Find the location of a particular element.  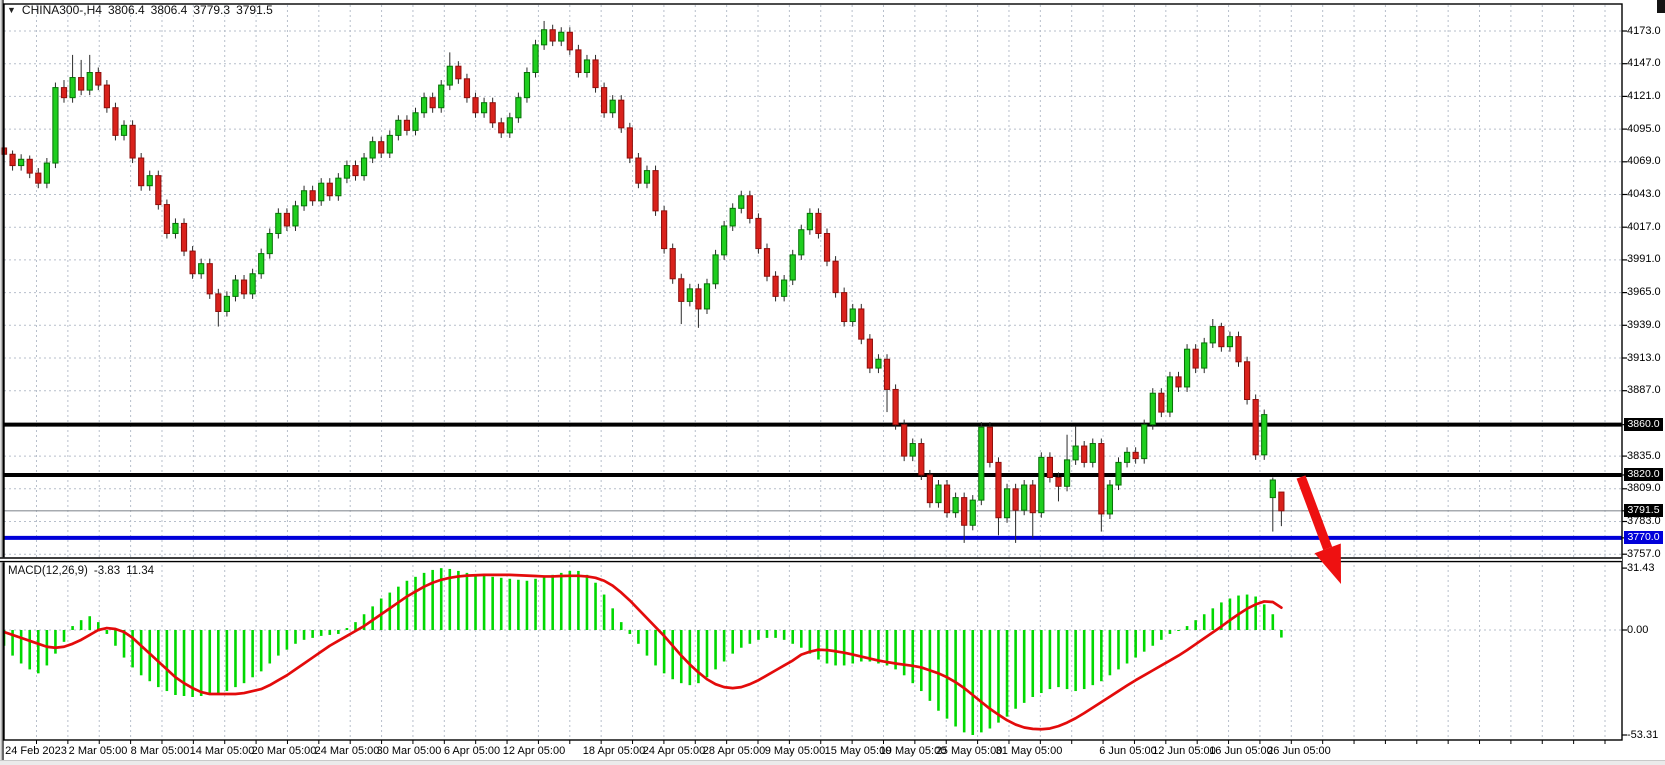

price-axis-label: 3965.0 is located at coordinates (1644, 292).